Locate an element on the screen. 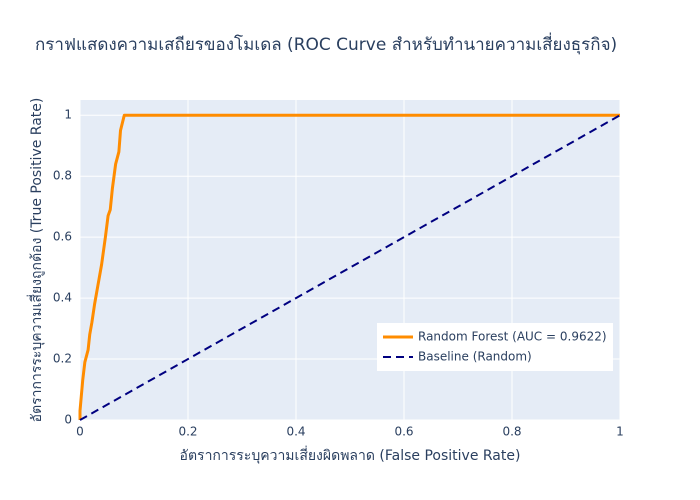 This screenshot has height=500, width=700. y-tick-label: 0.4 is located at coordinates (62, 298).